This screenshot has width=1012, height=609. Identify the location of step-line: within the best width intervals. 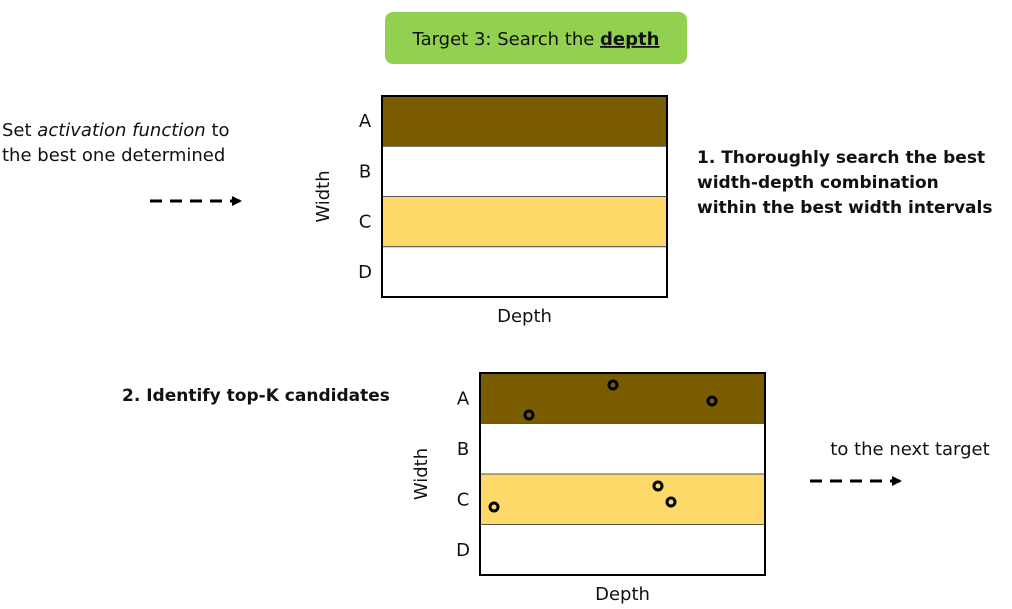
(844, 208).